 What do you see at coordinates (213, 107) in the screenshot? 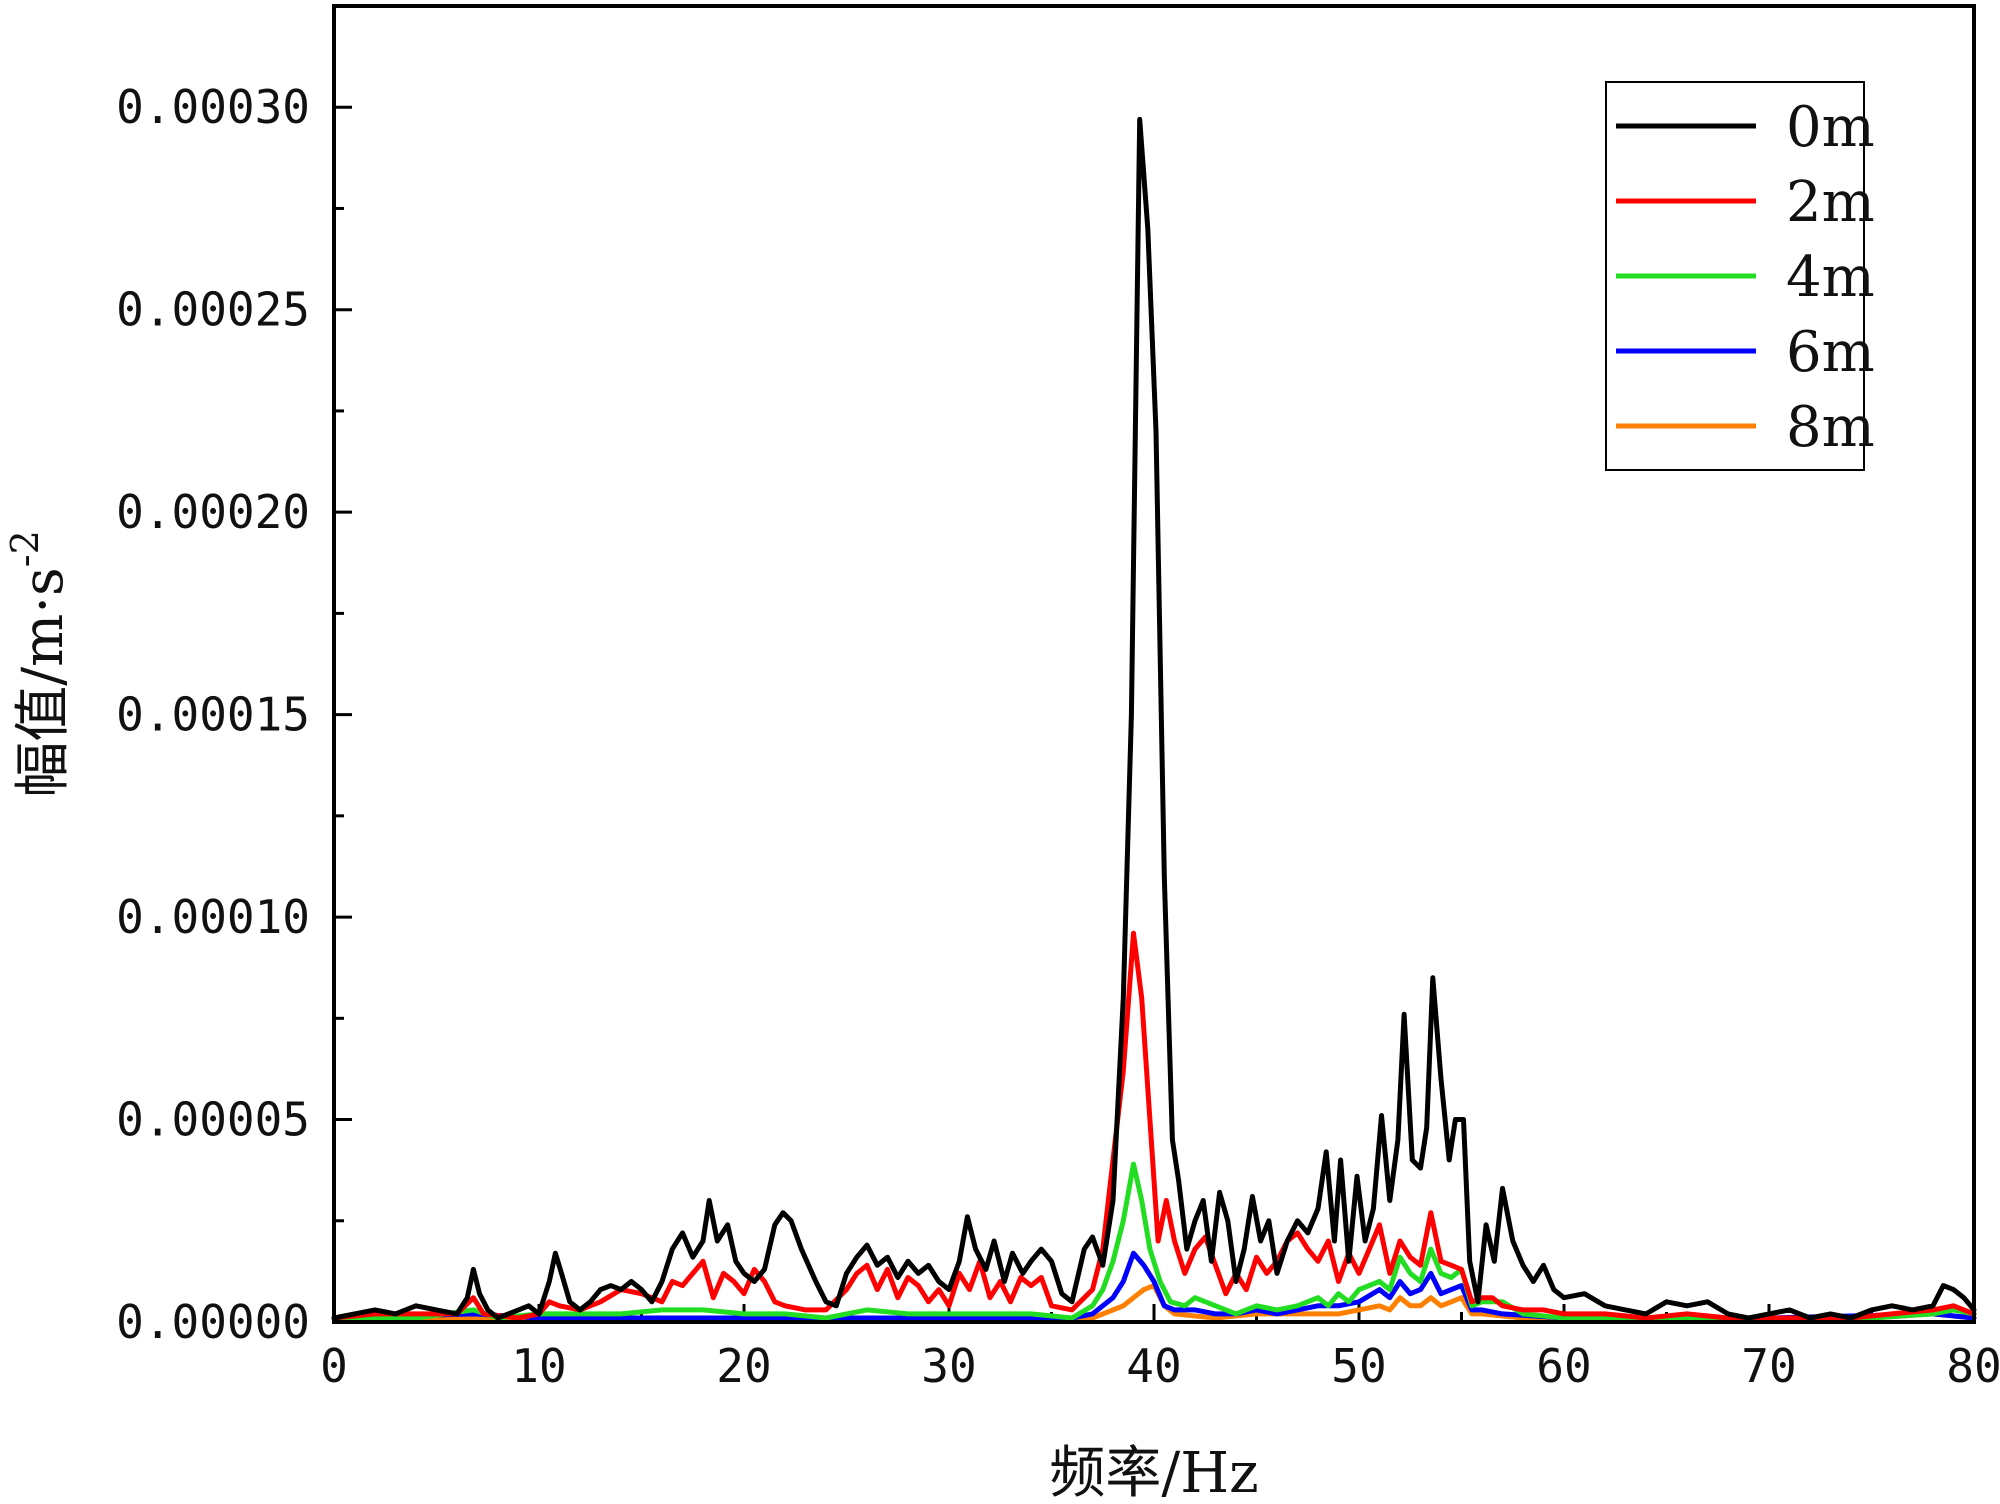
I see `y-tick-label: 0.00030` at bounding box center [213, 107].